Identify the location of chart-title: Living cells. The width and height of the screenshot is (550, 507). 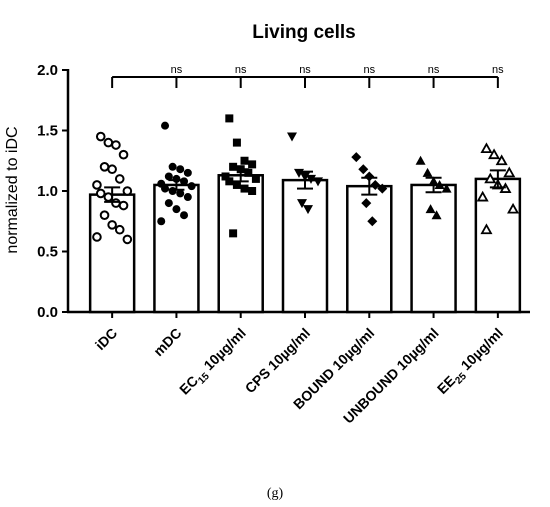
(303, 32).